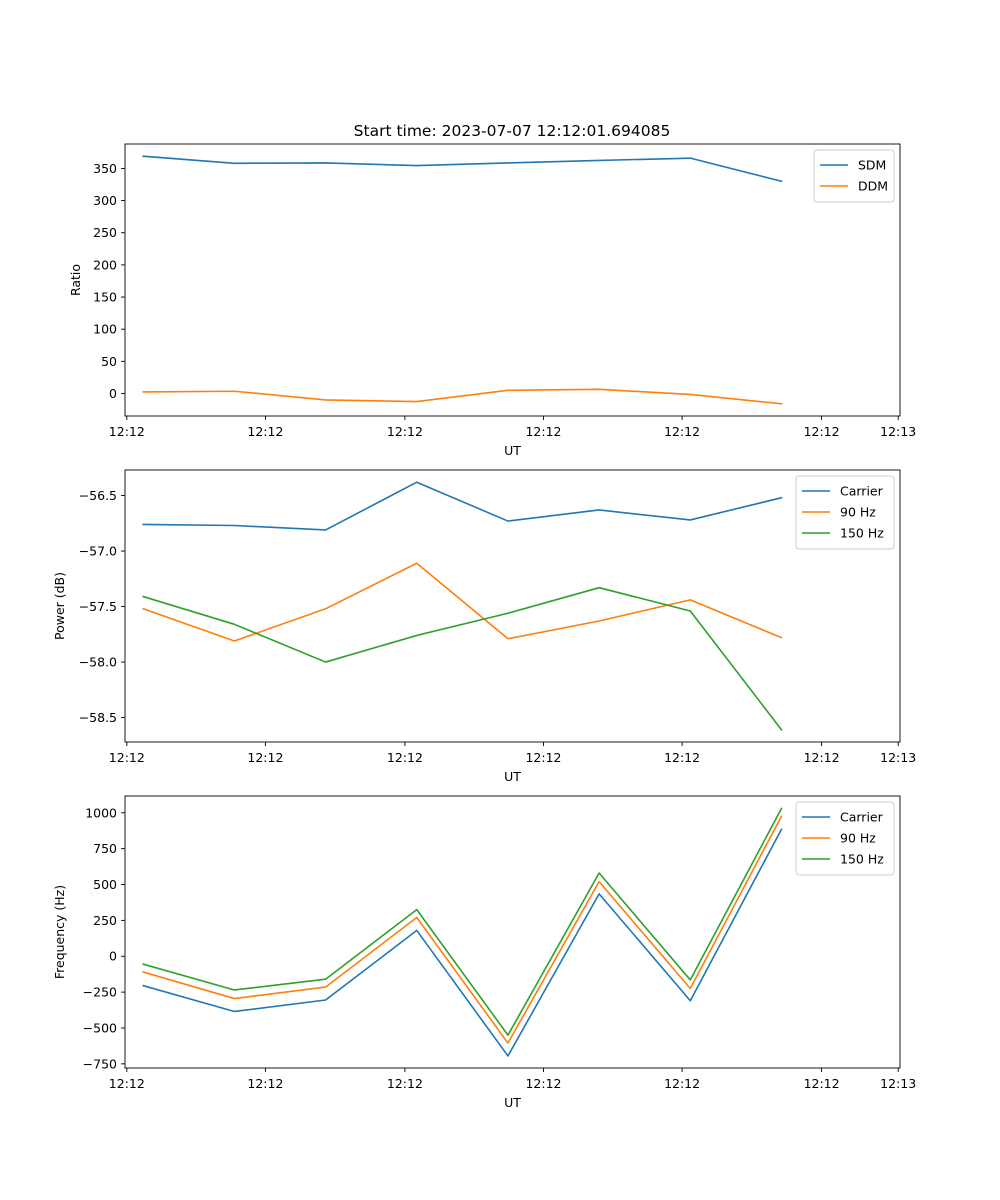 The image size is (1000, 1200). What do you see at coordinates (105, 297) in the screenshot?
I see `y-tick-label: 150` at bounding box center [105, 297].